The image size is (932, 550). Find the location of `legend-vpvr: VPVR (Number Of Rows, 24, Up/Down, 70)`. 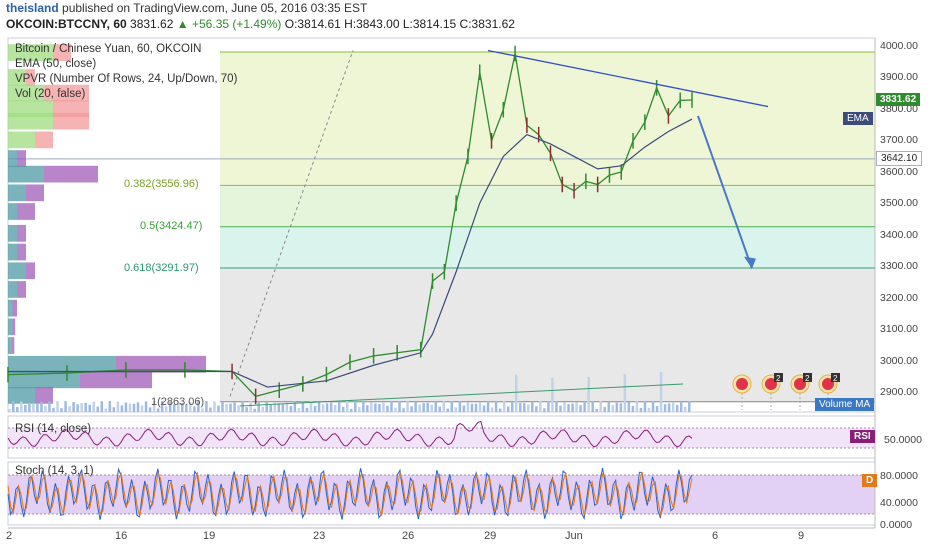

legend-vpvr: VPVR (Number Of Rows, 24, Up/Down, 70) is located at coordinates (126, 79).